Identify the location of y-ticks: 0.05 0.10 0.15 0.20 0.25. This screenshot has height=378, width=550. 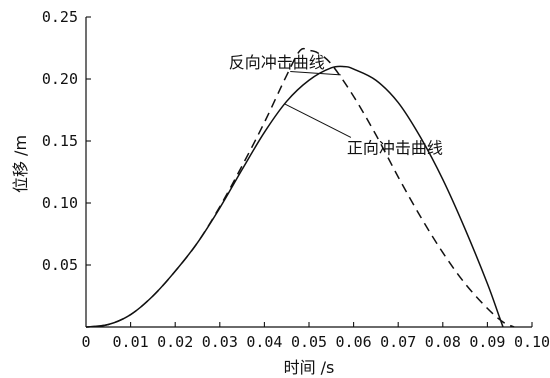
(66, 141).